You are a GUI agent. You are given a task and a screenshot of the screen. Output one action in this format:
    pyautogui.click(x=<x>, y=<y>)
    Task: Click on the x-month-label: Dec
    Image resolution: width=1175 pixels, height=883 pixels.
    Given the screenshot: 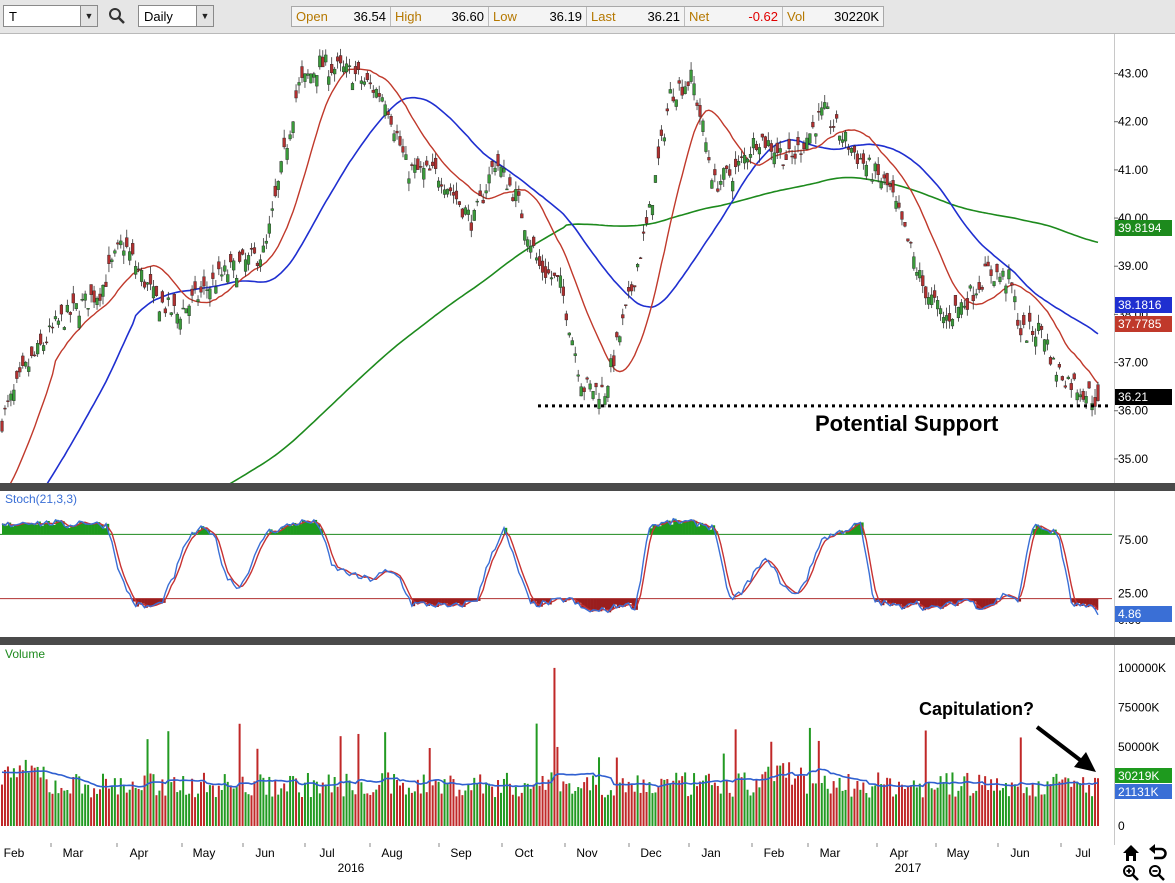 What is the action you would take?
    pyautogui.click(x=650, y=853)
    